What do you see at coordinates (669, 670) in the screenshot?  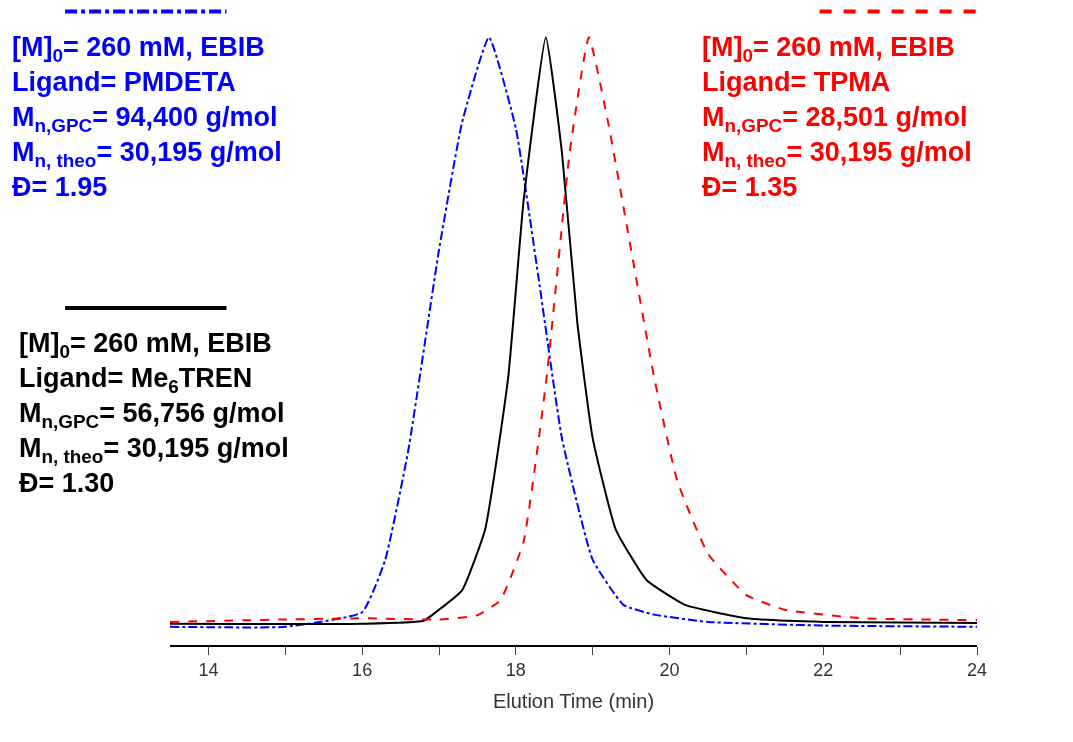 I see `x-tick-label: 20` at bounding box center [669, 670].